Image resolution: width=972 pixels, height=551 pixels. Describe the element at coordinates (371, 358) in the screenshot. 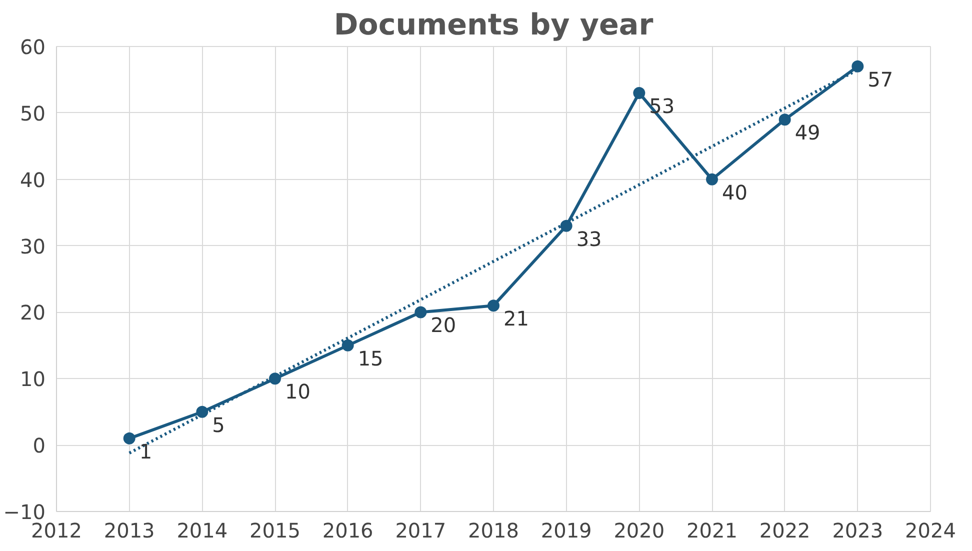

I see `data-label: 15` at that location.